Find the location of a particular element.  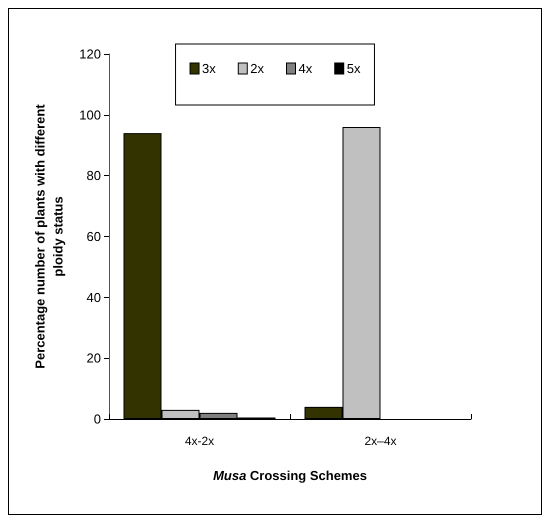

legend-label: 5x is located at coordinates (353, 68).